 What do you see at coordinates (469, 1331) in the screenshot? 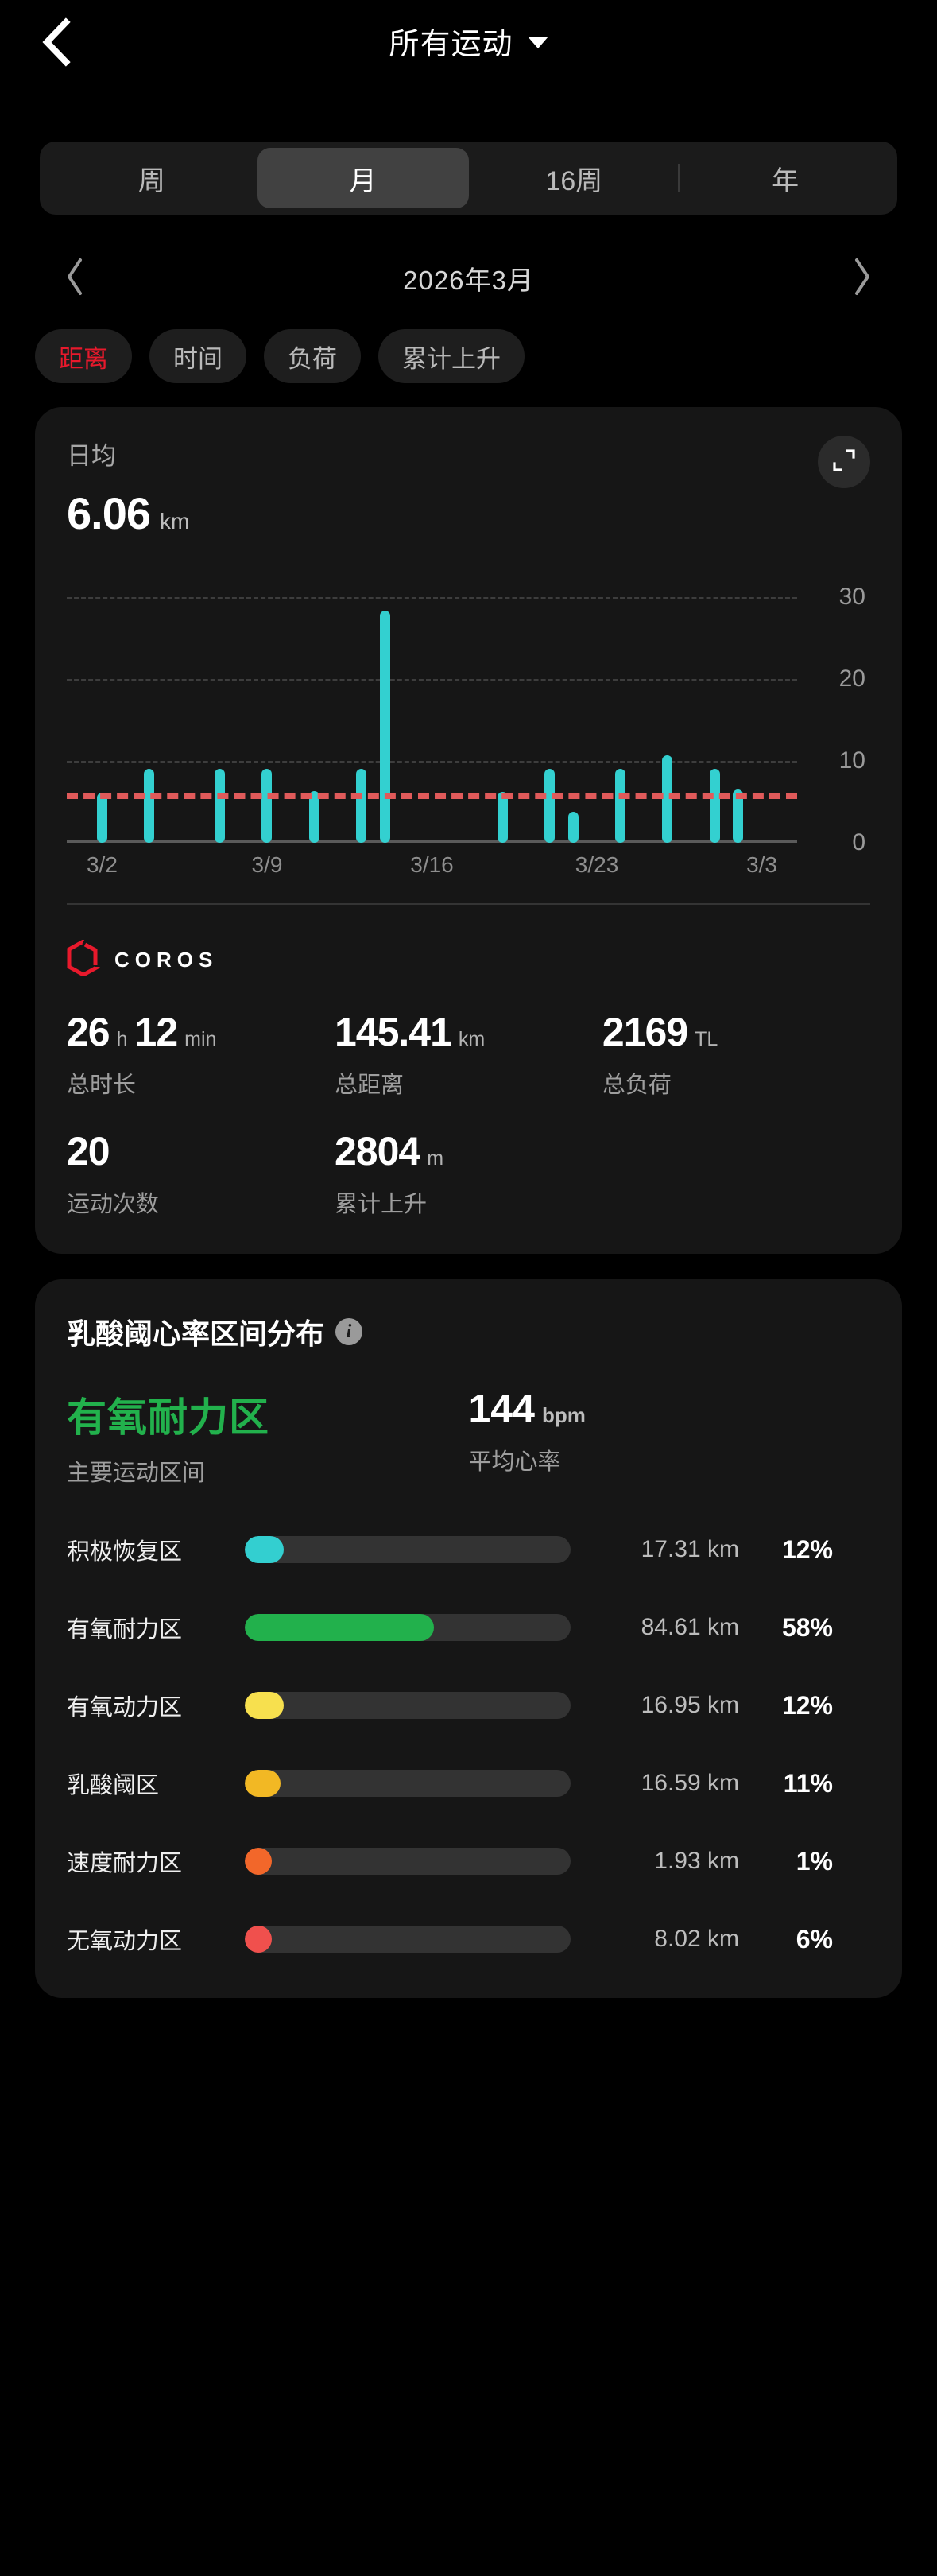
I see `hr-zone-header: 乳酸阈心率区间分布 i` at bounding box center [469, 1331].